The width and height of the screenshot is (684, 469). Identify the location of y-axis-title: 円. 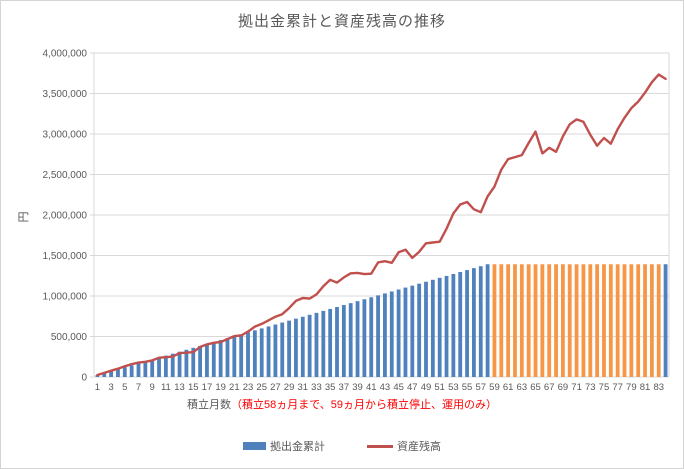
(24, 217).